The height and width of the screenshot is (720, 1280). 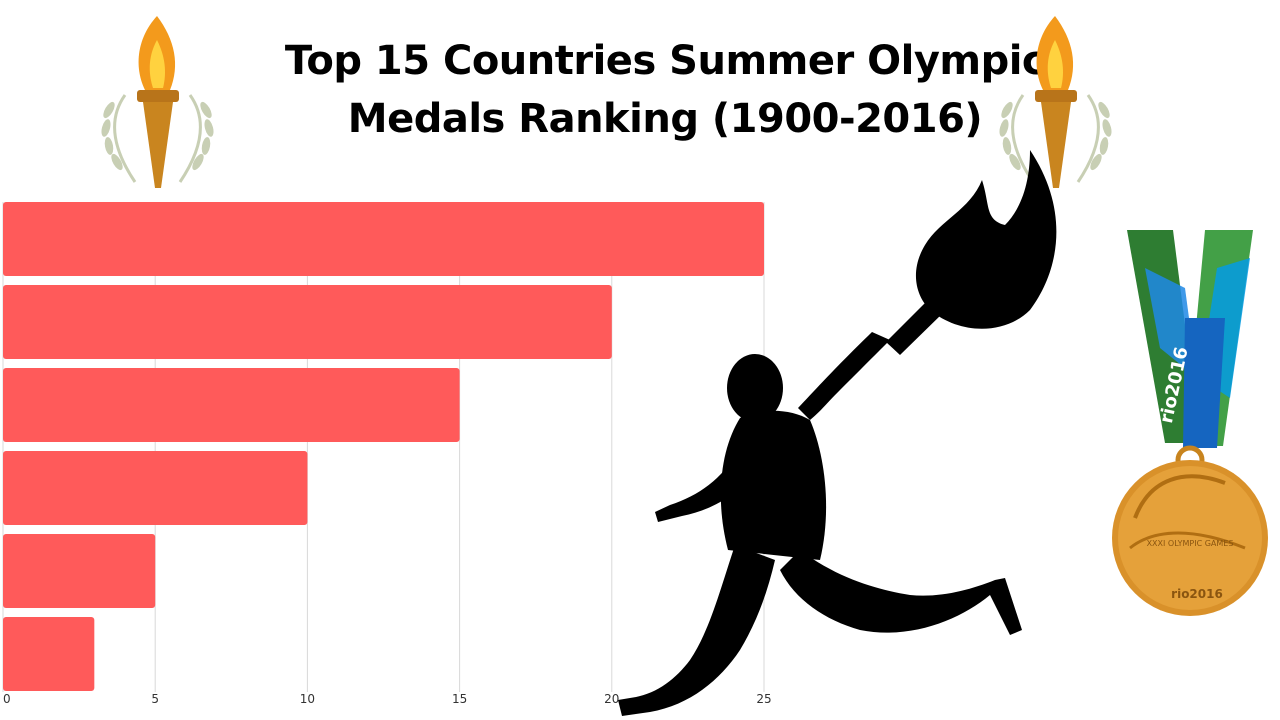 What do you see at coordinates (1190, 423) in the screenshot?
I see `rio2016-medal: rio2016 XXXI OLYMPIC GAMES rio2016` at bounding box center [1190, 423].